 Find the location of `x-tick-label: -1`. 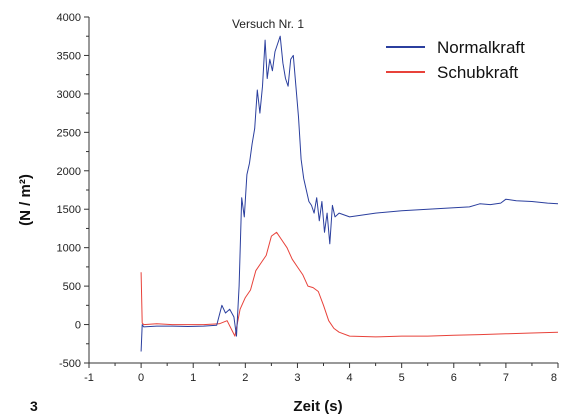

x-tick-label: -1 is located at coordinates (89, 378).